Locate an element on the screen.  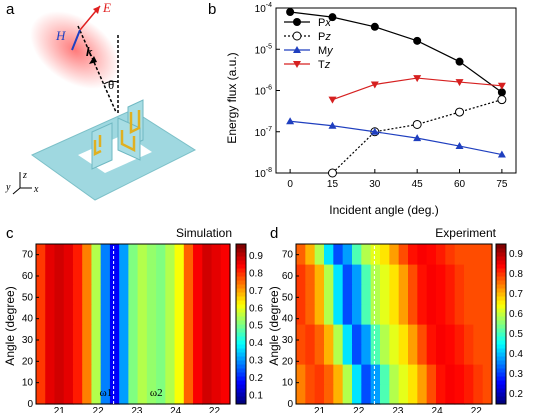
x-axis-title: Incident angle (deg.) is located at coordinates (383, 210).